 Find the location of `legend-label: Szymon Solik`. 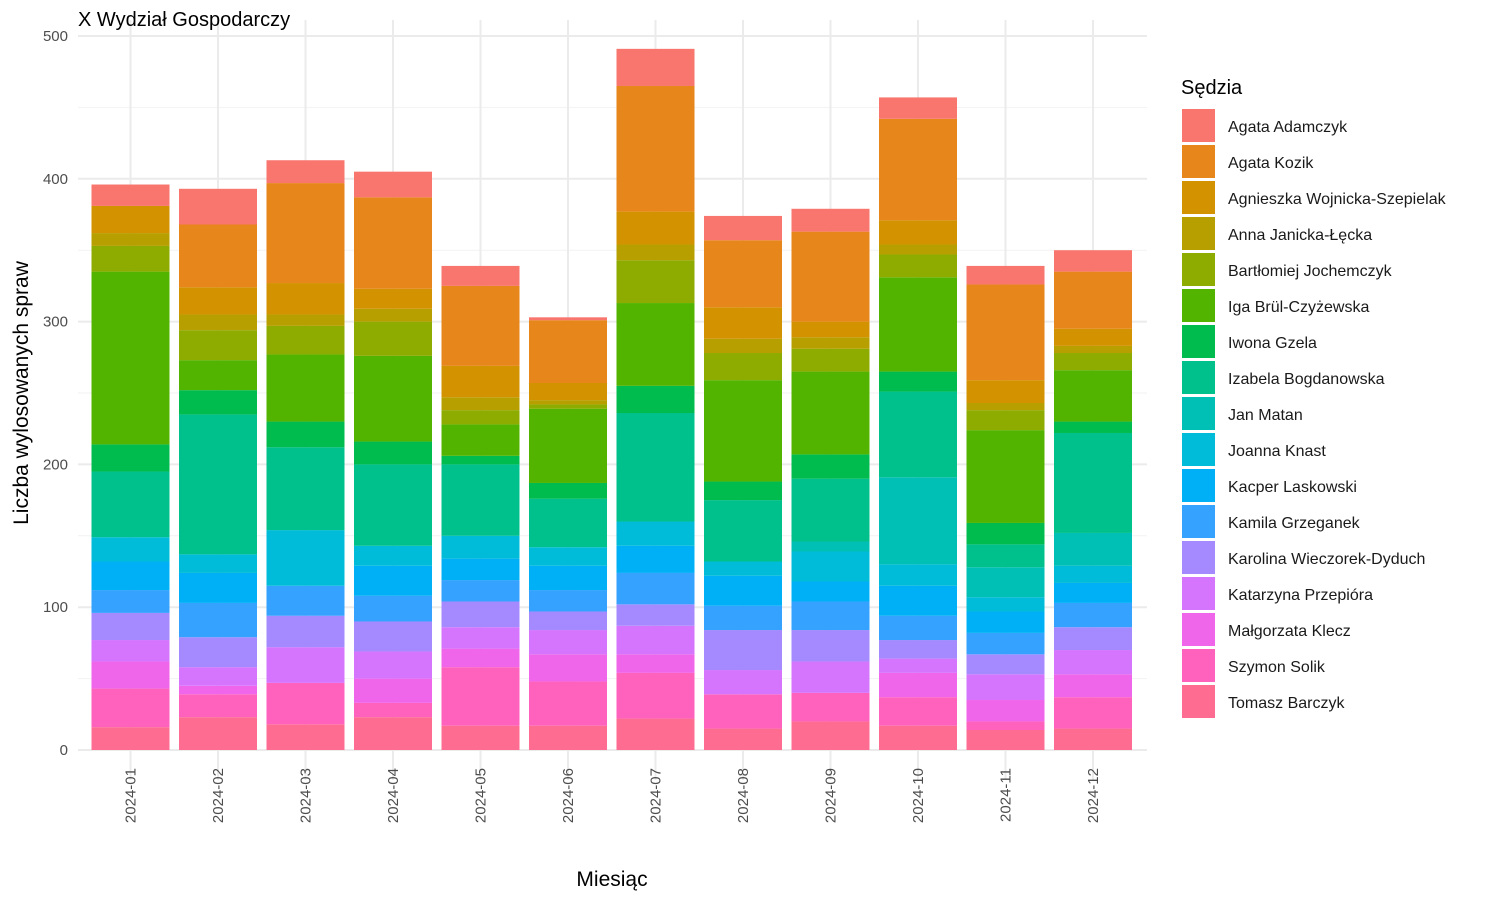

legend-label: Szymon Solik is located at coordinates (1277, 667).